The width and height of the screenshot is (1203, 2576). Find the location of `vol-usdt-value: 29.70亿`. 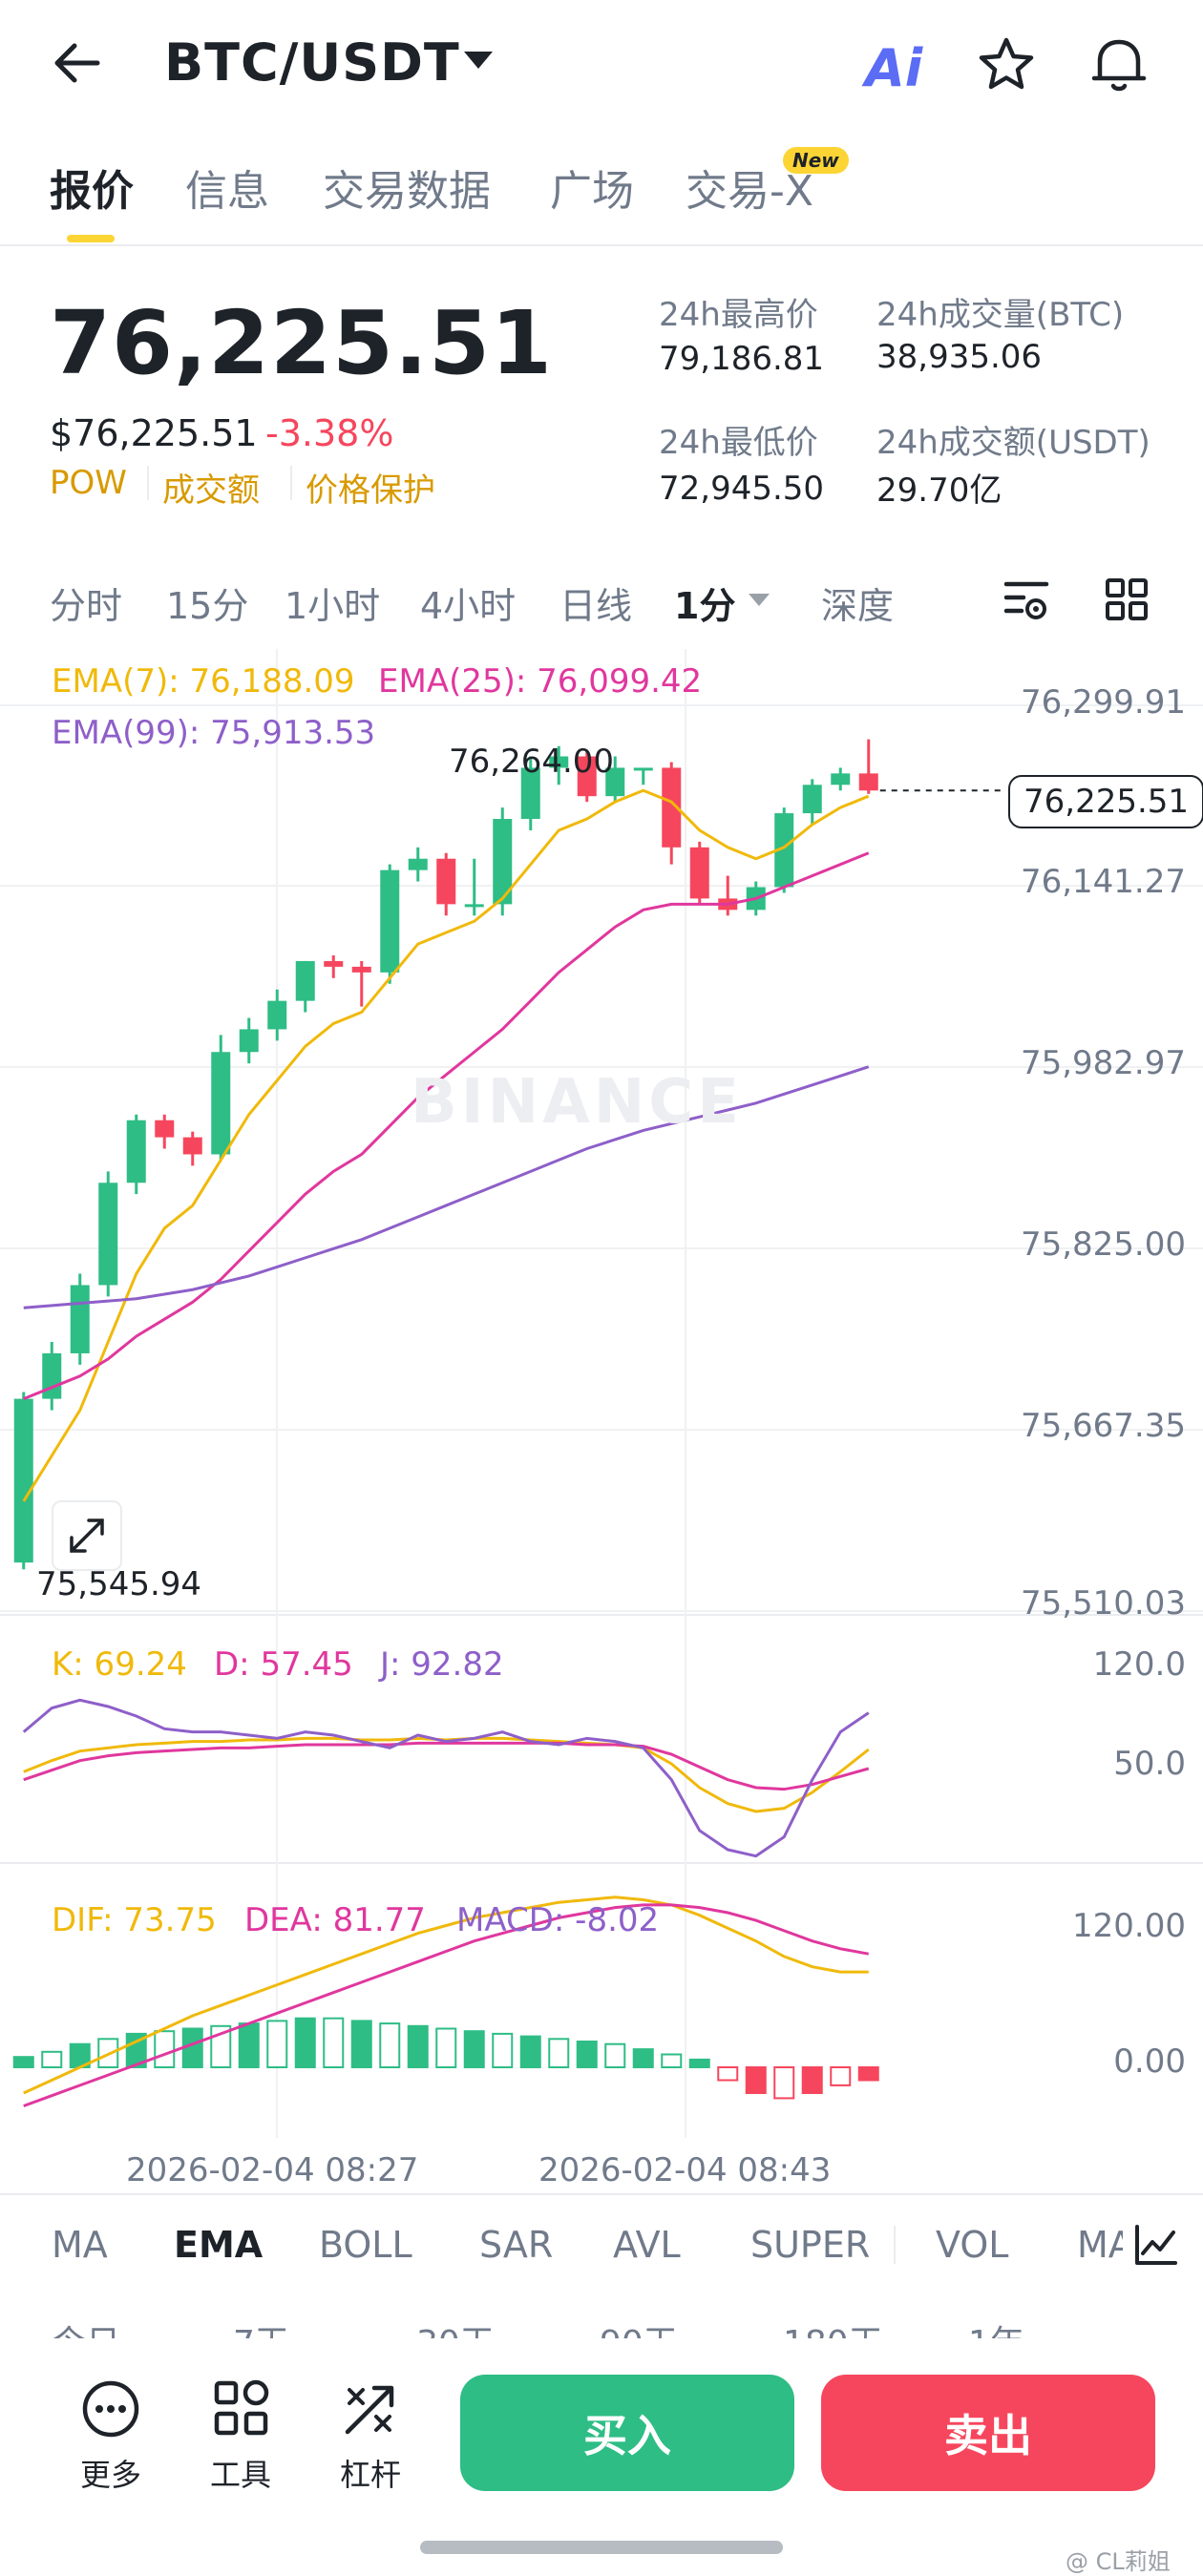

vol-usdt-value: 29.70亿 is located at coordinates (939, 490).